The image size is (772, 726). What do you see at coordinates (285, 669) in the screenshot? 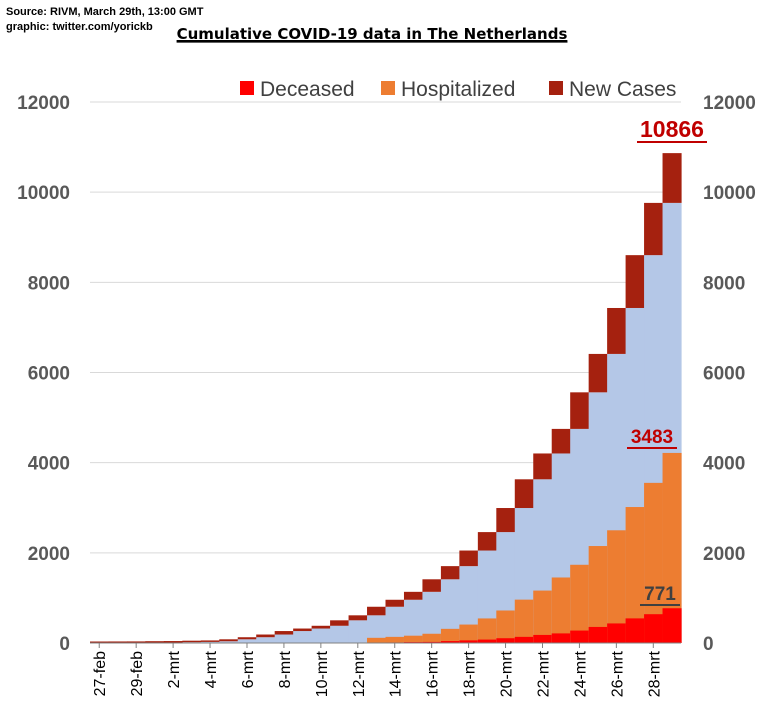
I see `x-tick-label: 8-mrt` at bounding box center [285, 669].